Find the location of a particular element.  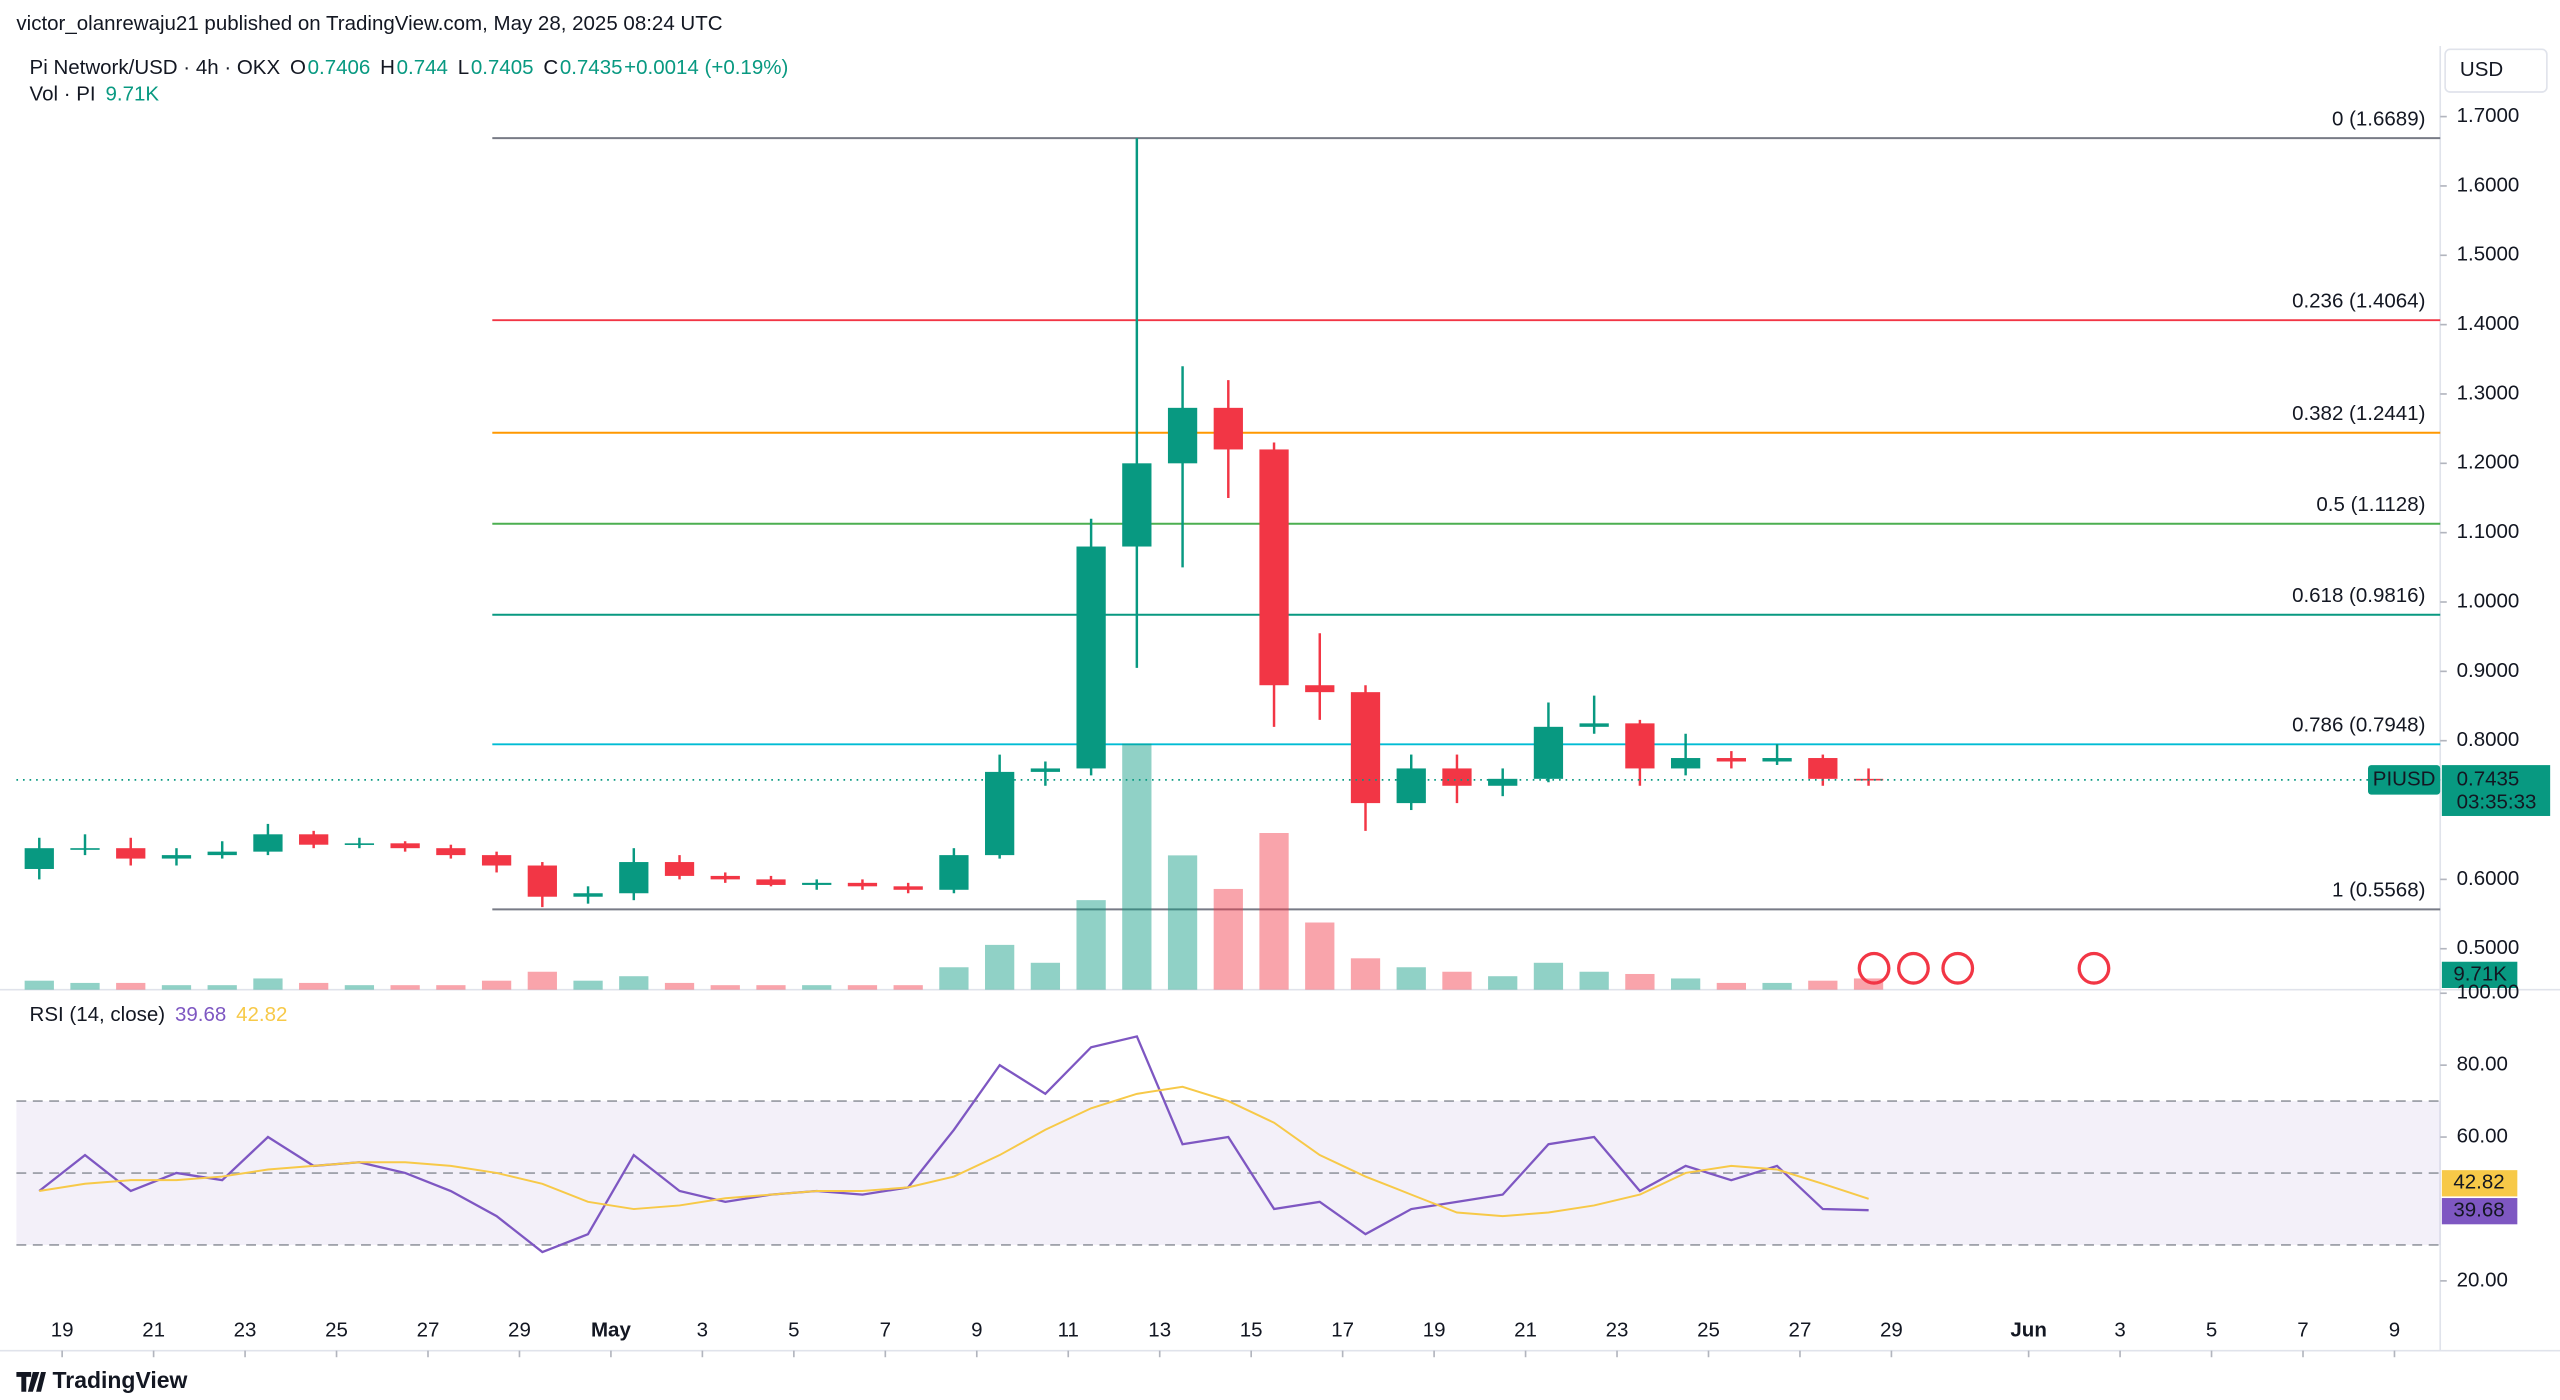

currency-box is located at coordinates (2496, 70).